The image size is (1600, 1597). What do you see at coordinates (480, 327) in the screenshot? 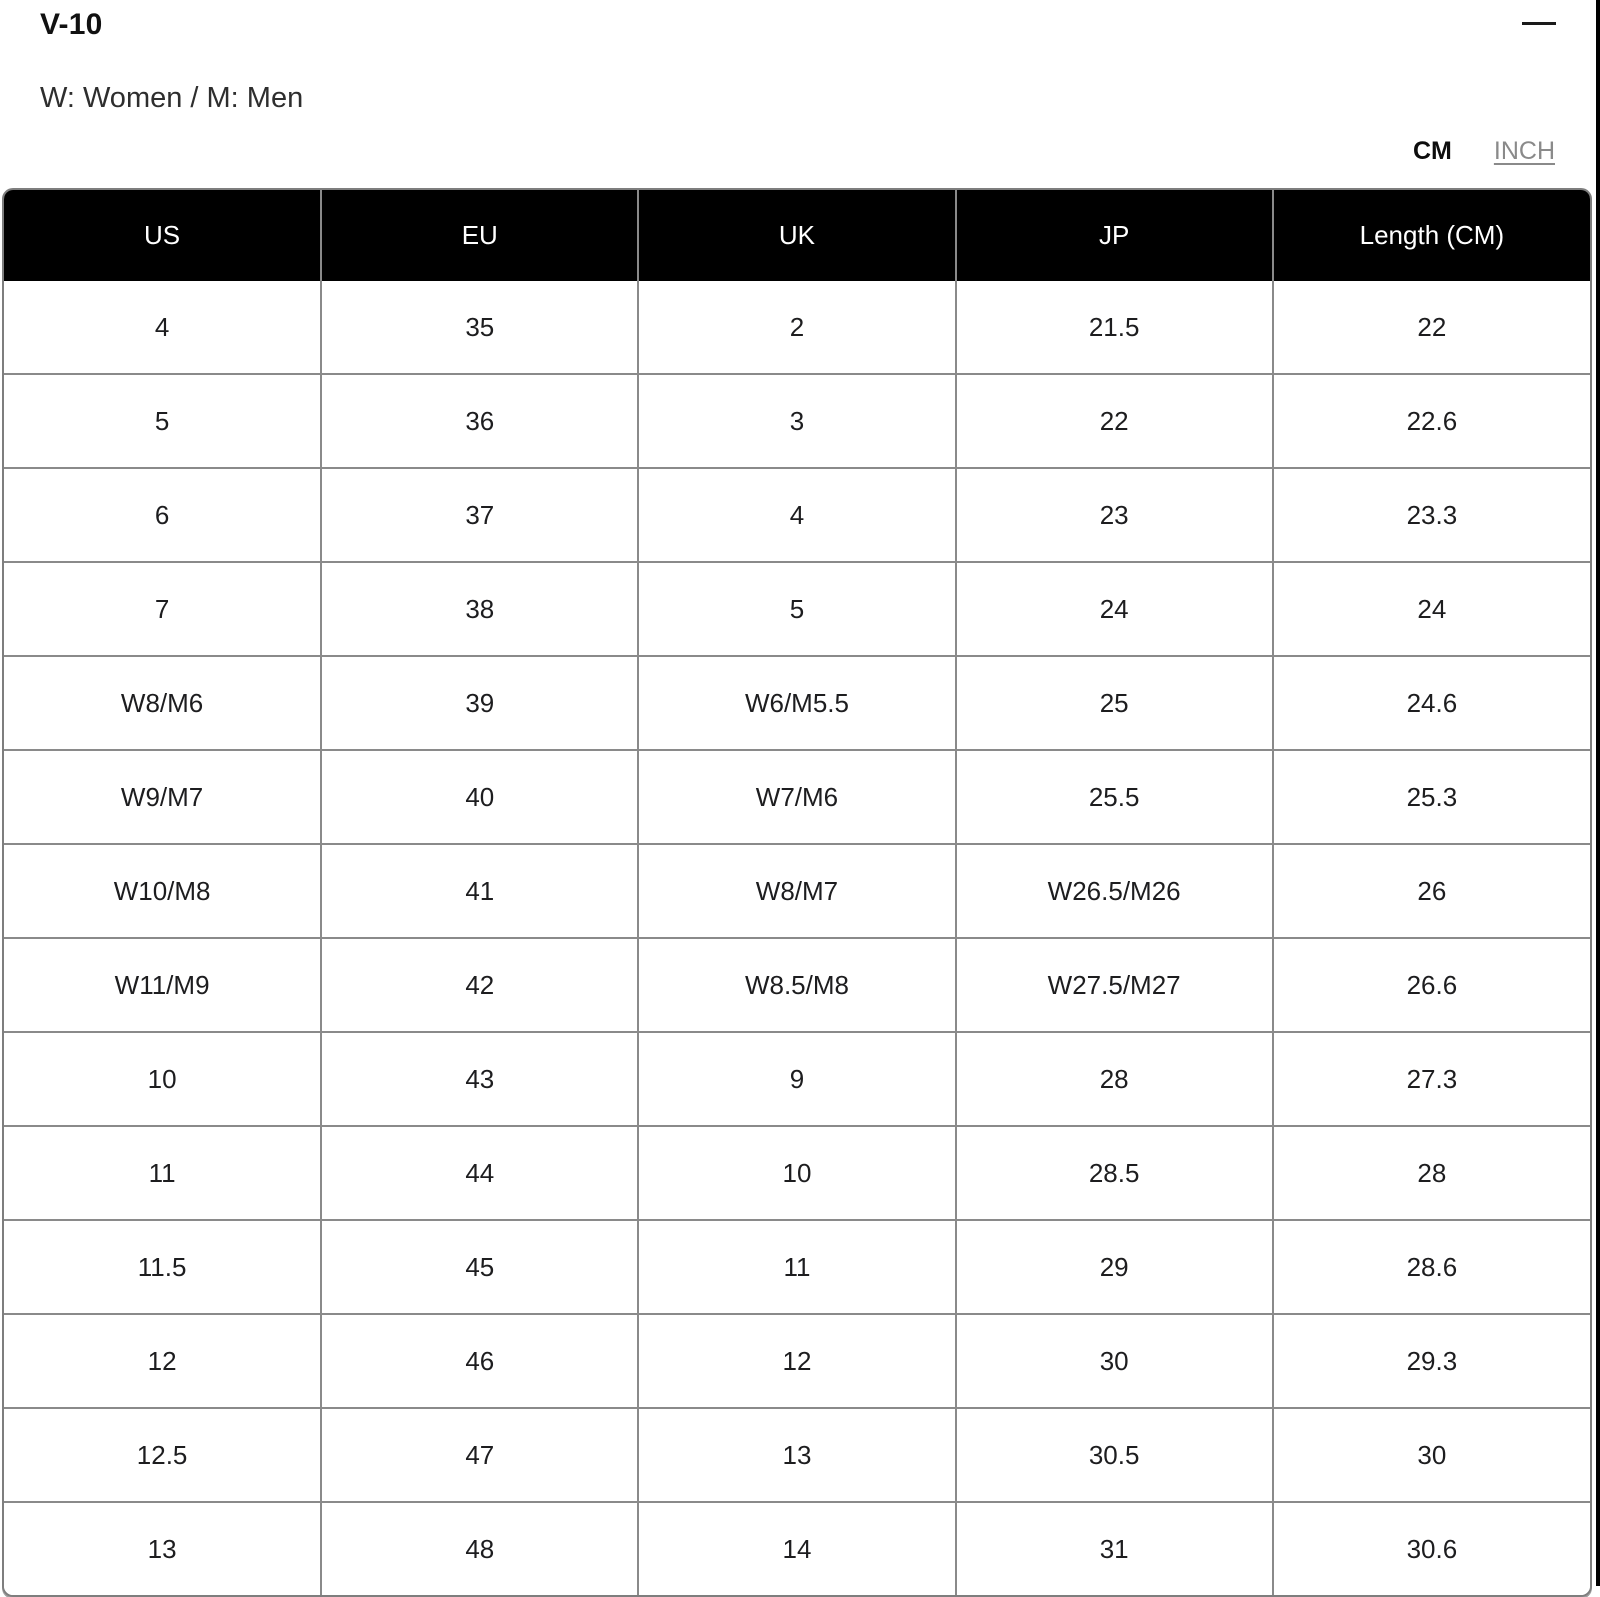
I see `size-cell: 35` at bounding box center [480, 327].